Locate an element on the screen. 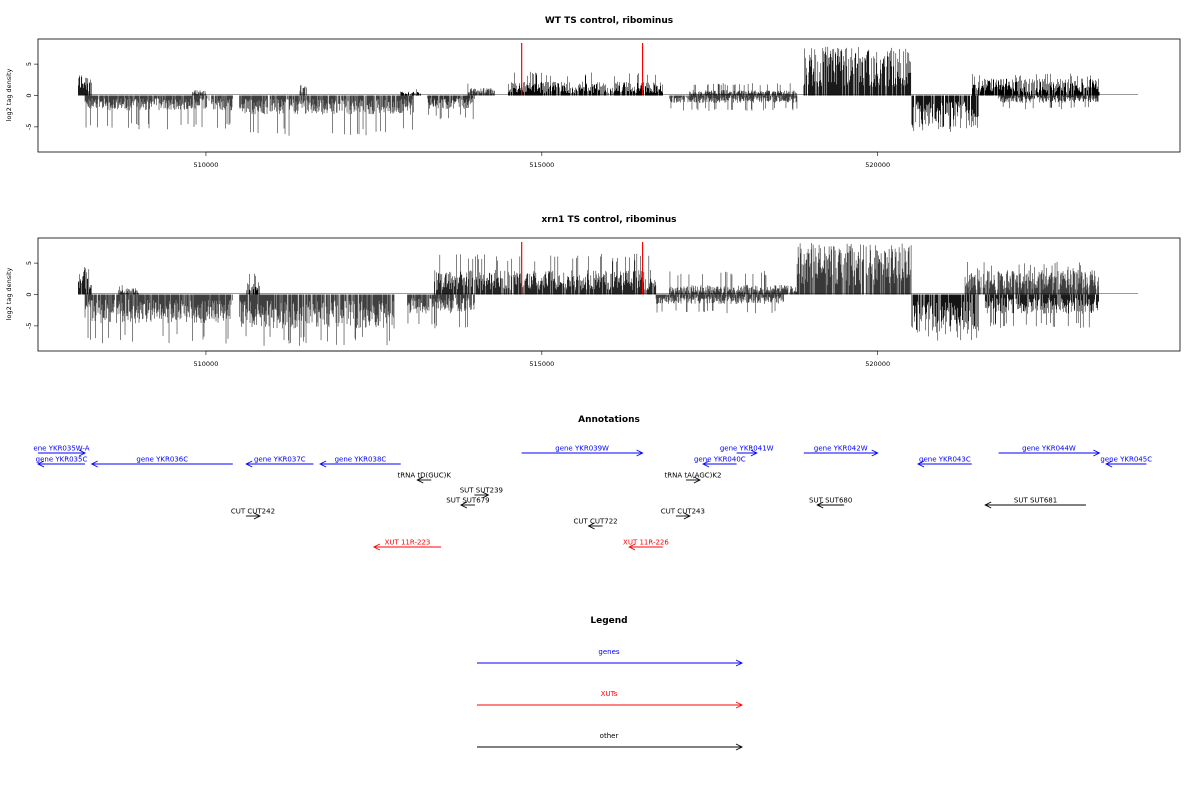 This screenshot has height=800, width=1200. feature-label: gene YKR036C is located at coordinates (162, 460).